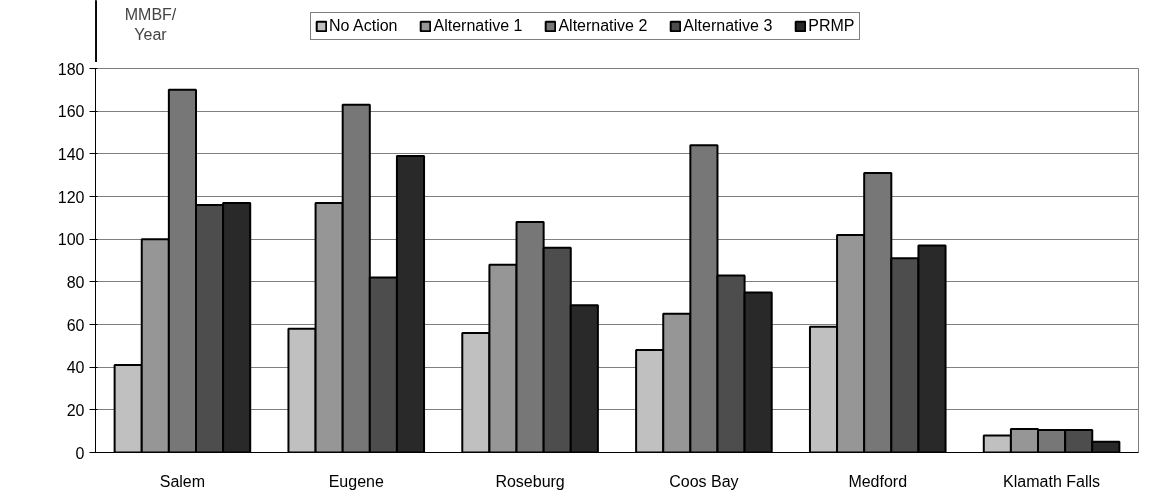 The width and height of the screenshot is (1162, 504). What do you see at coordinates (704, 481) in the screenshot?
I see `x-tick-label: Coos Bay` at bounding box center [704, 481].